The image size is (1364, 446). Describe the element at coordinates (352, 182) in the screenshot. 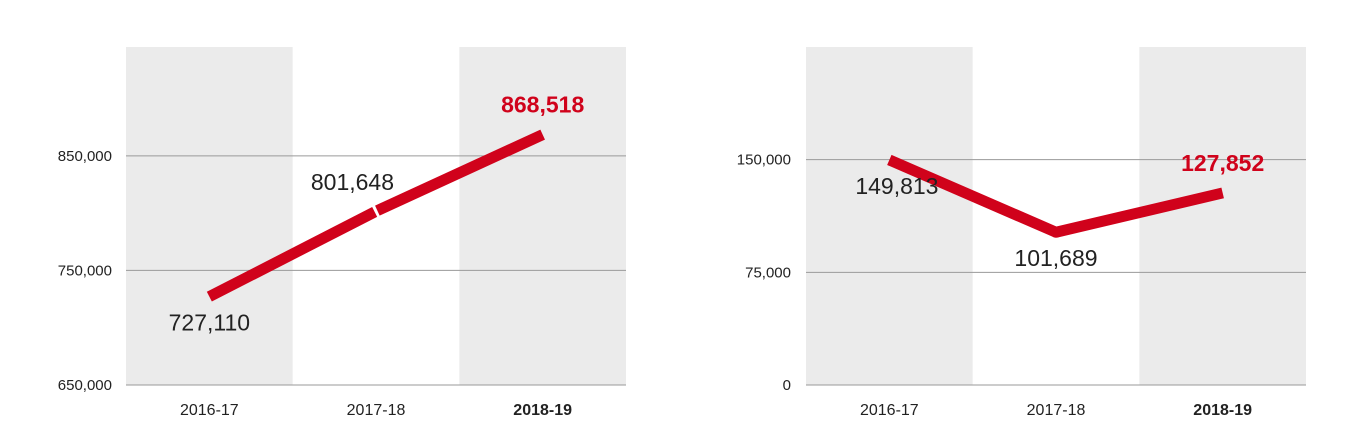

I see `data-label: 801,648` at that location.